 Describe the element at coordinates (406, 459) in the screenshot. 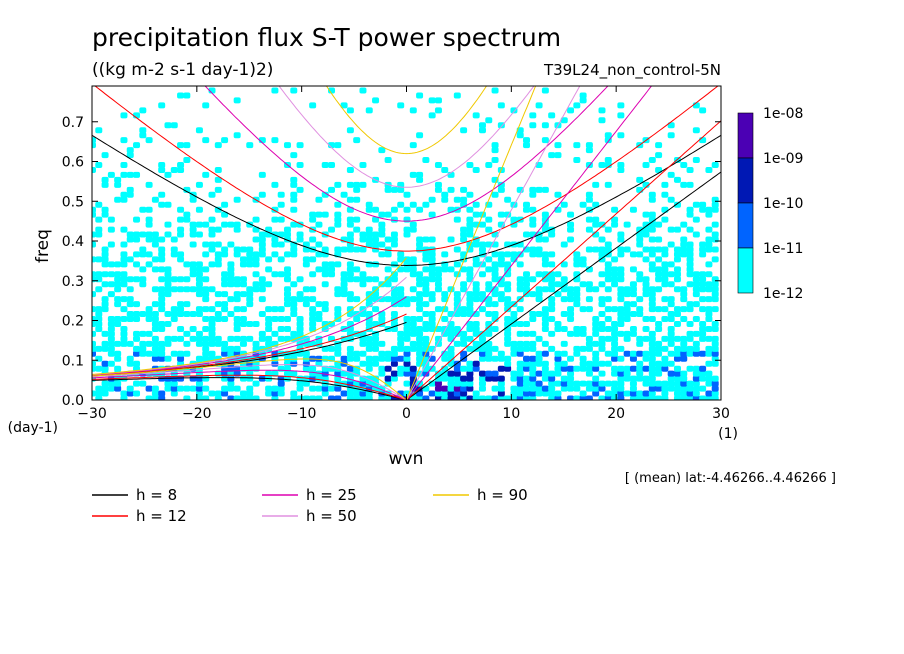

I see `x-axis-title: wvn` at that location.